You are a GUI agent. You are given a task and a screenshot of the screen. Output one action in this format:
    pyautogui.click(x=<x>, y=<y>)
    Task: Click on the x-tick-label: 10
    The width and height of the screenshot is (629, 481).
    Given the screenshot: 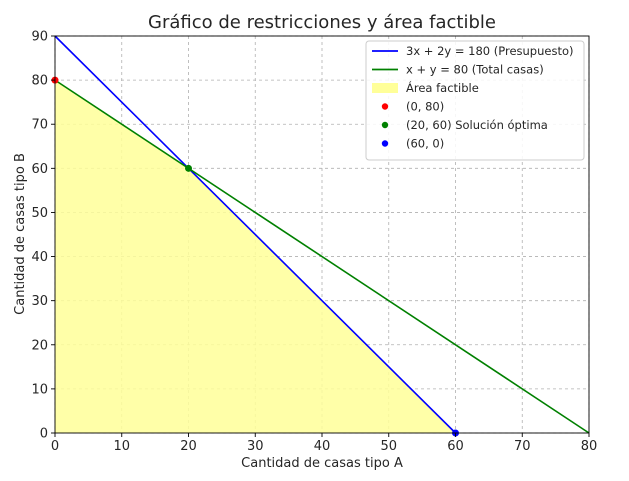 What is the action you would take?
    pyautogui.click(x=121, y=446)
    